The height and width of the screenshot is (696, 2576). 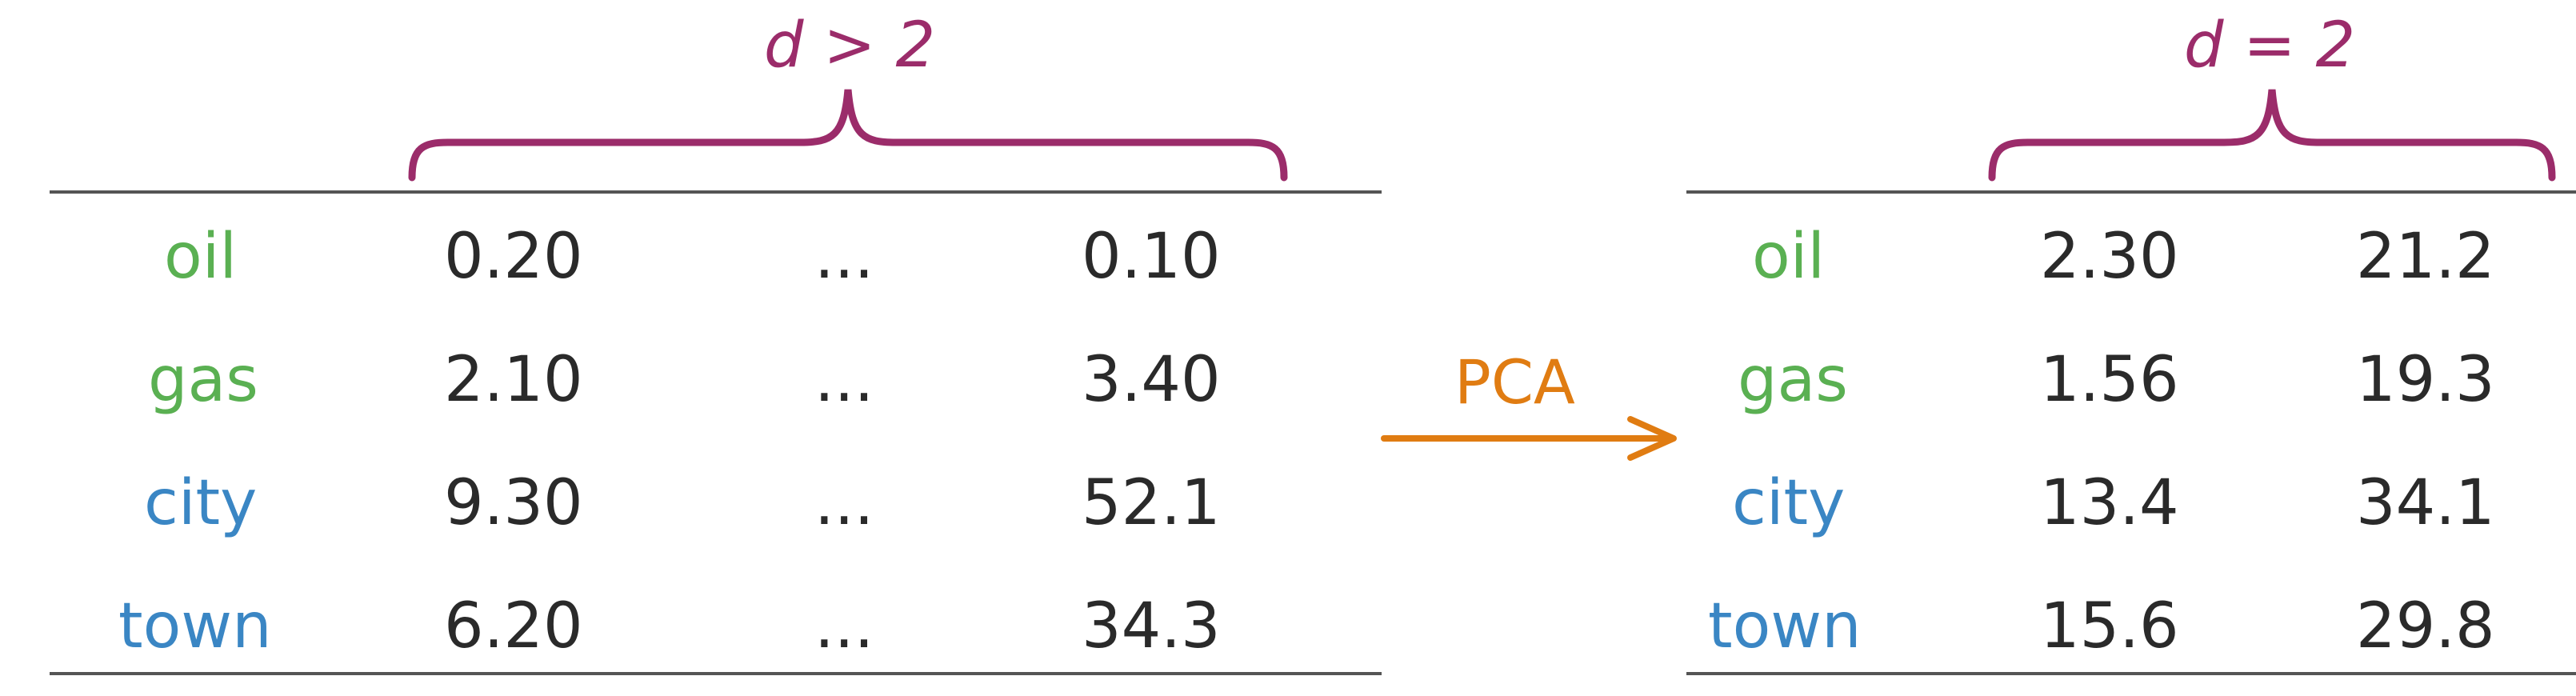 What do you see at coordinates (2131, 673) in the screenshot?
I see `right-table-bottom-rule` at bounding box center [2131, 673].